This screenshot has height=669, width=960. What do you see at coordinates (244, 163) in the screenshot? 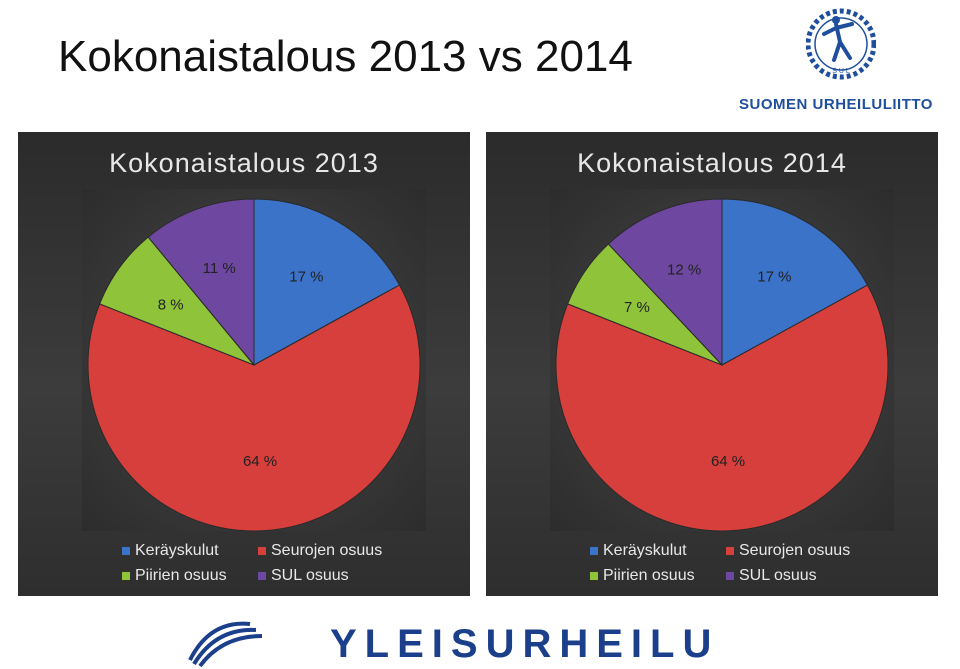
I see `chart-title: Kokonaistalous 2013` at bounding box center [244, 163].